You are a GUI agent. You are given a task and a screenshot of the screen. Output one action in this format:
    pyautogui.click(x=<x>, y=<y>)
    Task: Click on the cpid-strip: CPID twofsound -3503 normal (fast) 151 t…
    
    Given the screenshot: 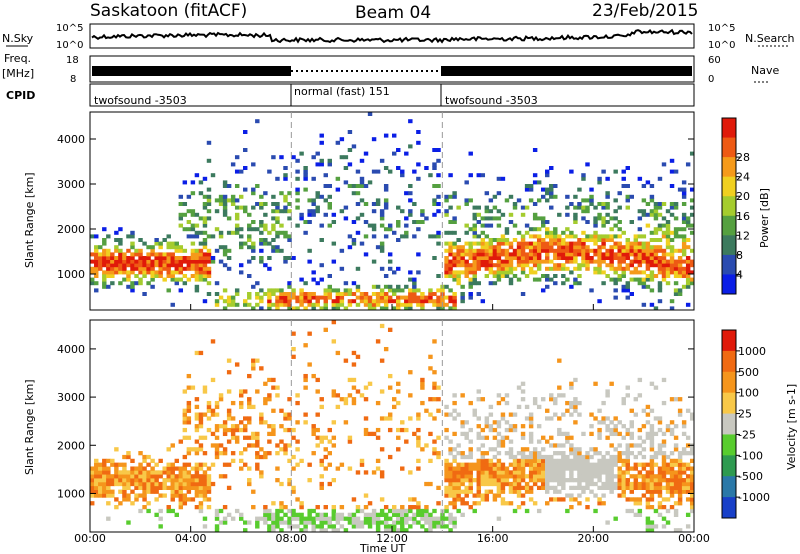 What is the action you would take?
    pyautogui.click(x=350, y=95)
    